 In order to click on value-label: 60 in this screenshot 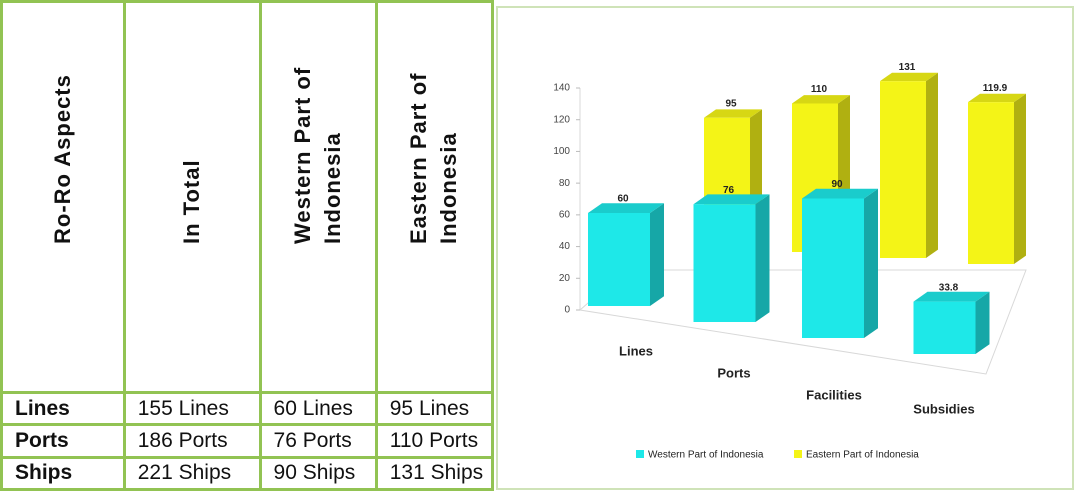, I will do `click(623, 199)`.